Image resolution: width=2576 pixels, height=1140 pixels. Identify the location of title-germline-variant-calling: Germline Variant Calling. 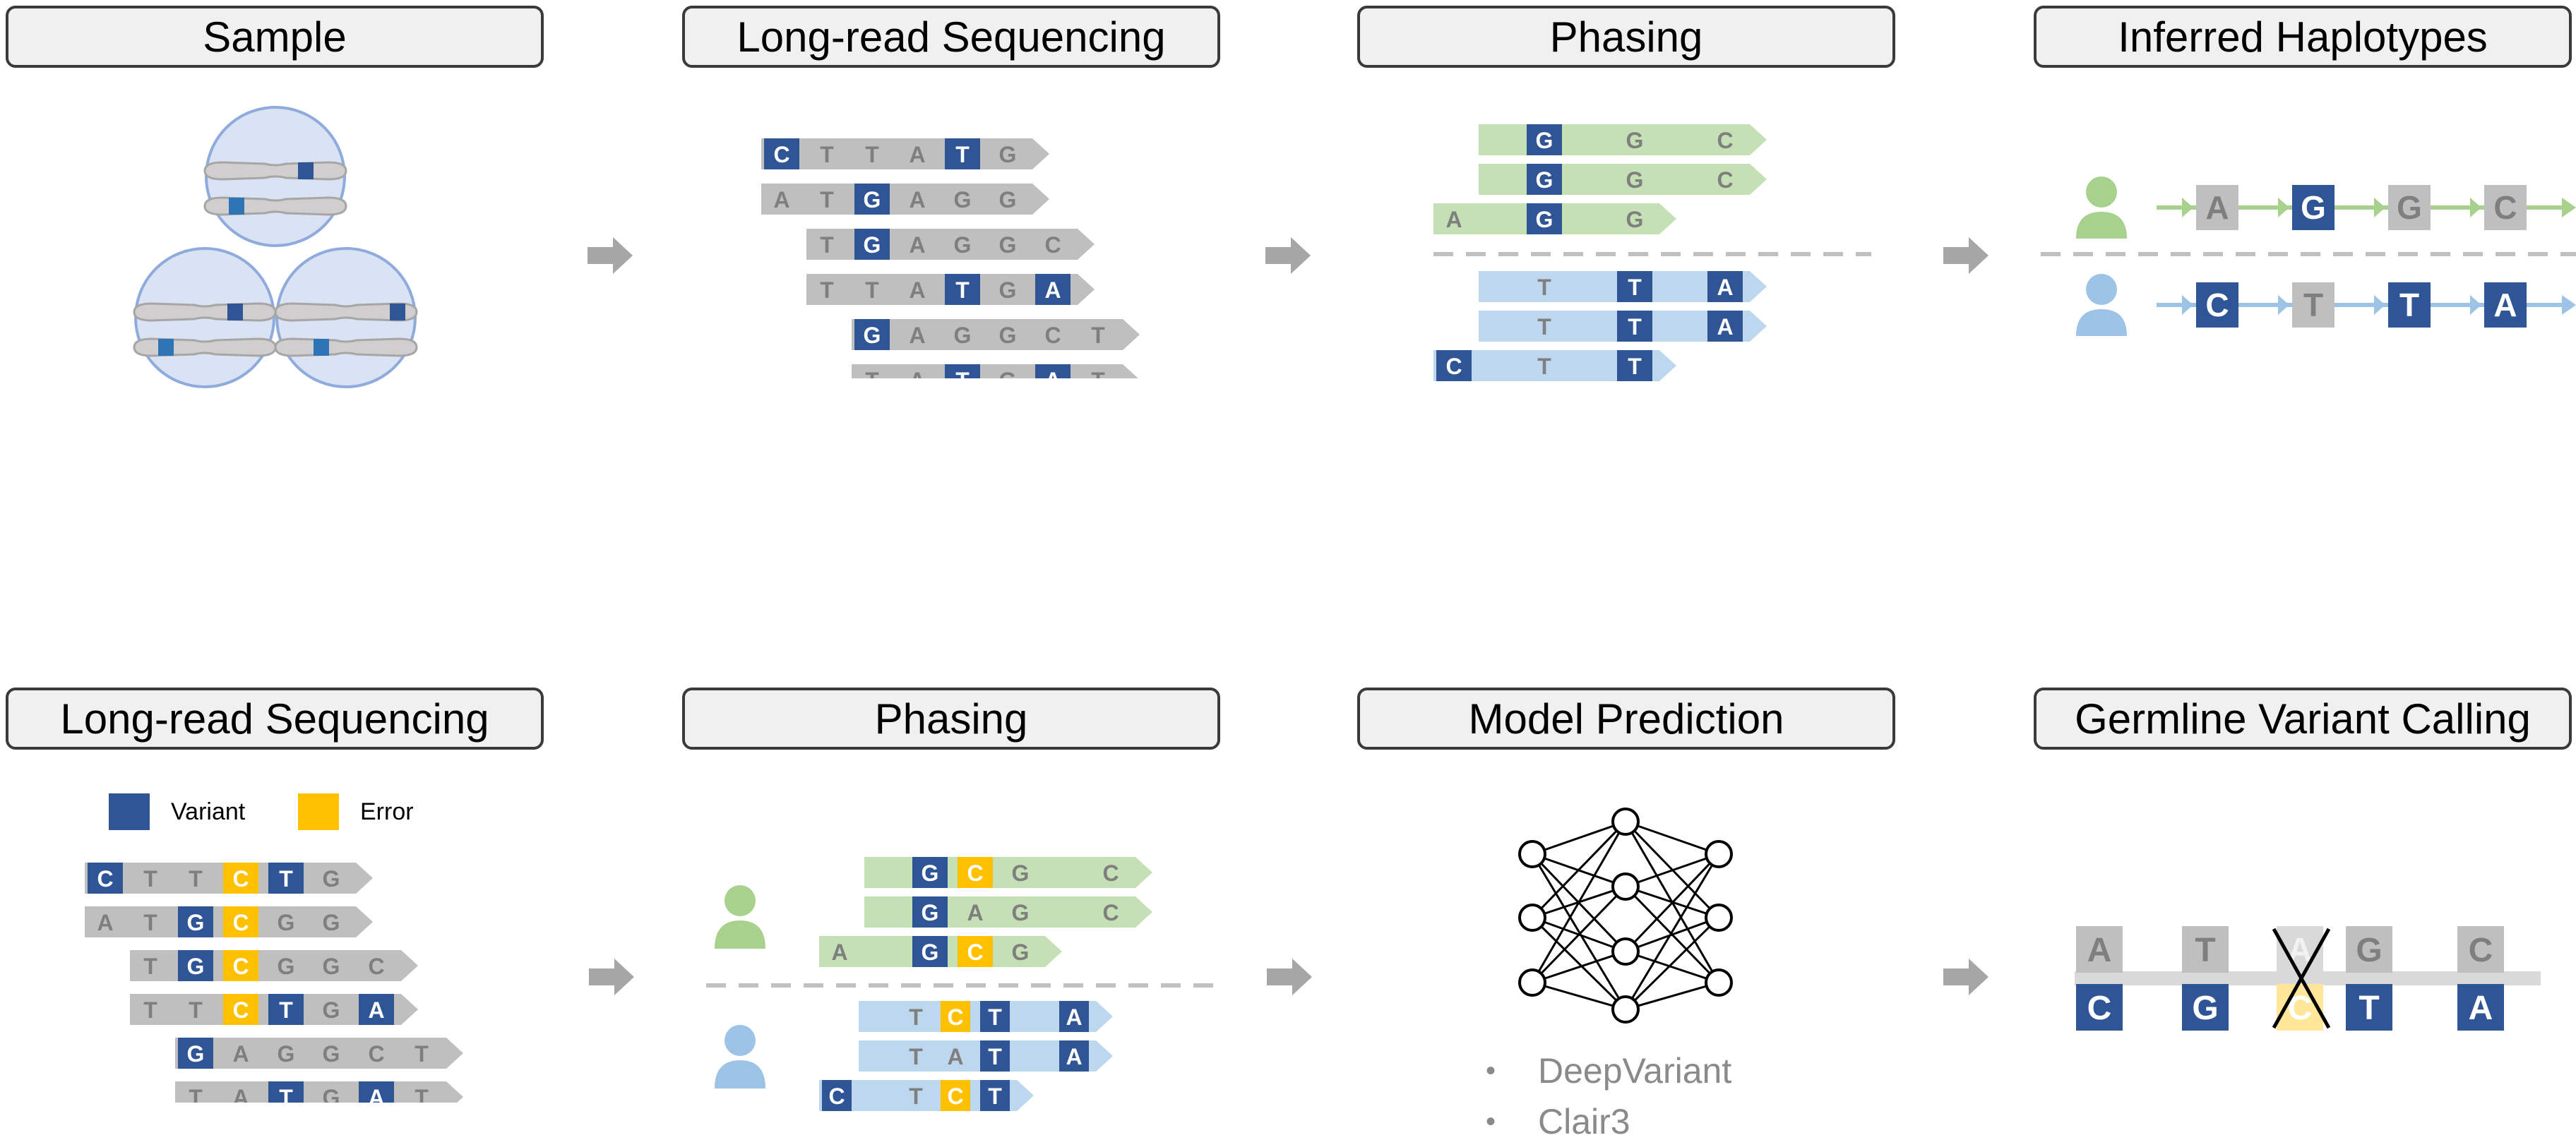
(2303, 719).